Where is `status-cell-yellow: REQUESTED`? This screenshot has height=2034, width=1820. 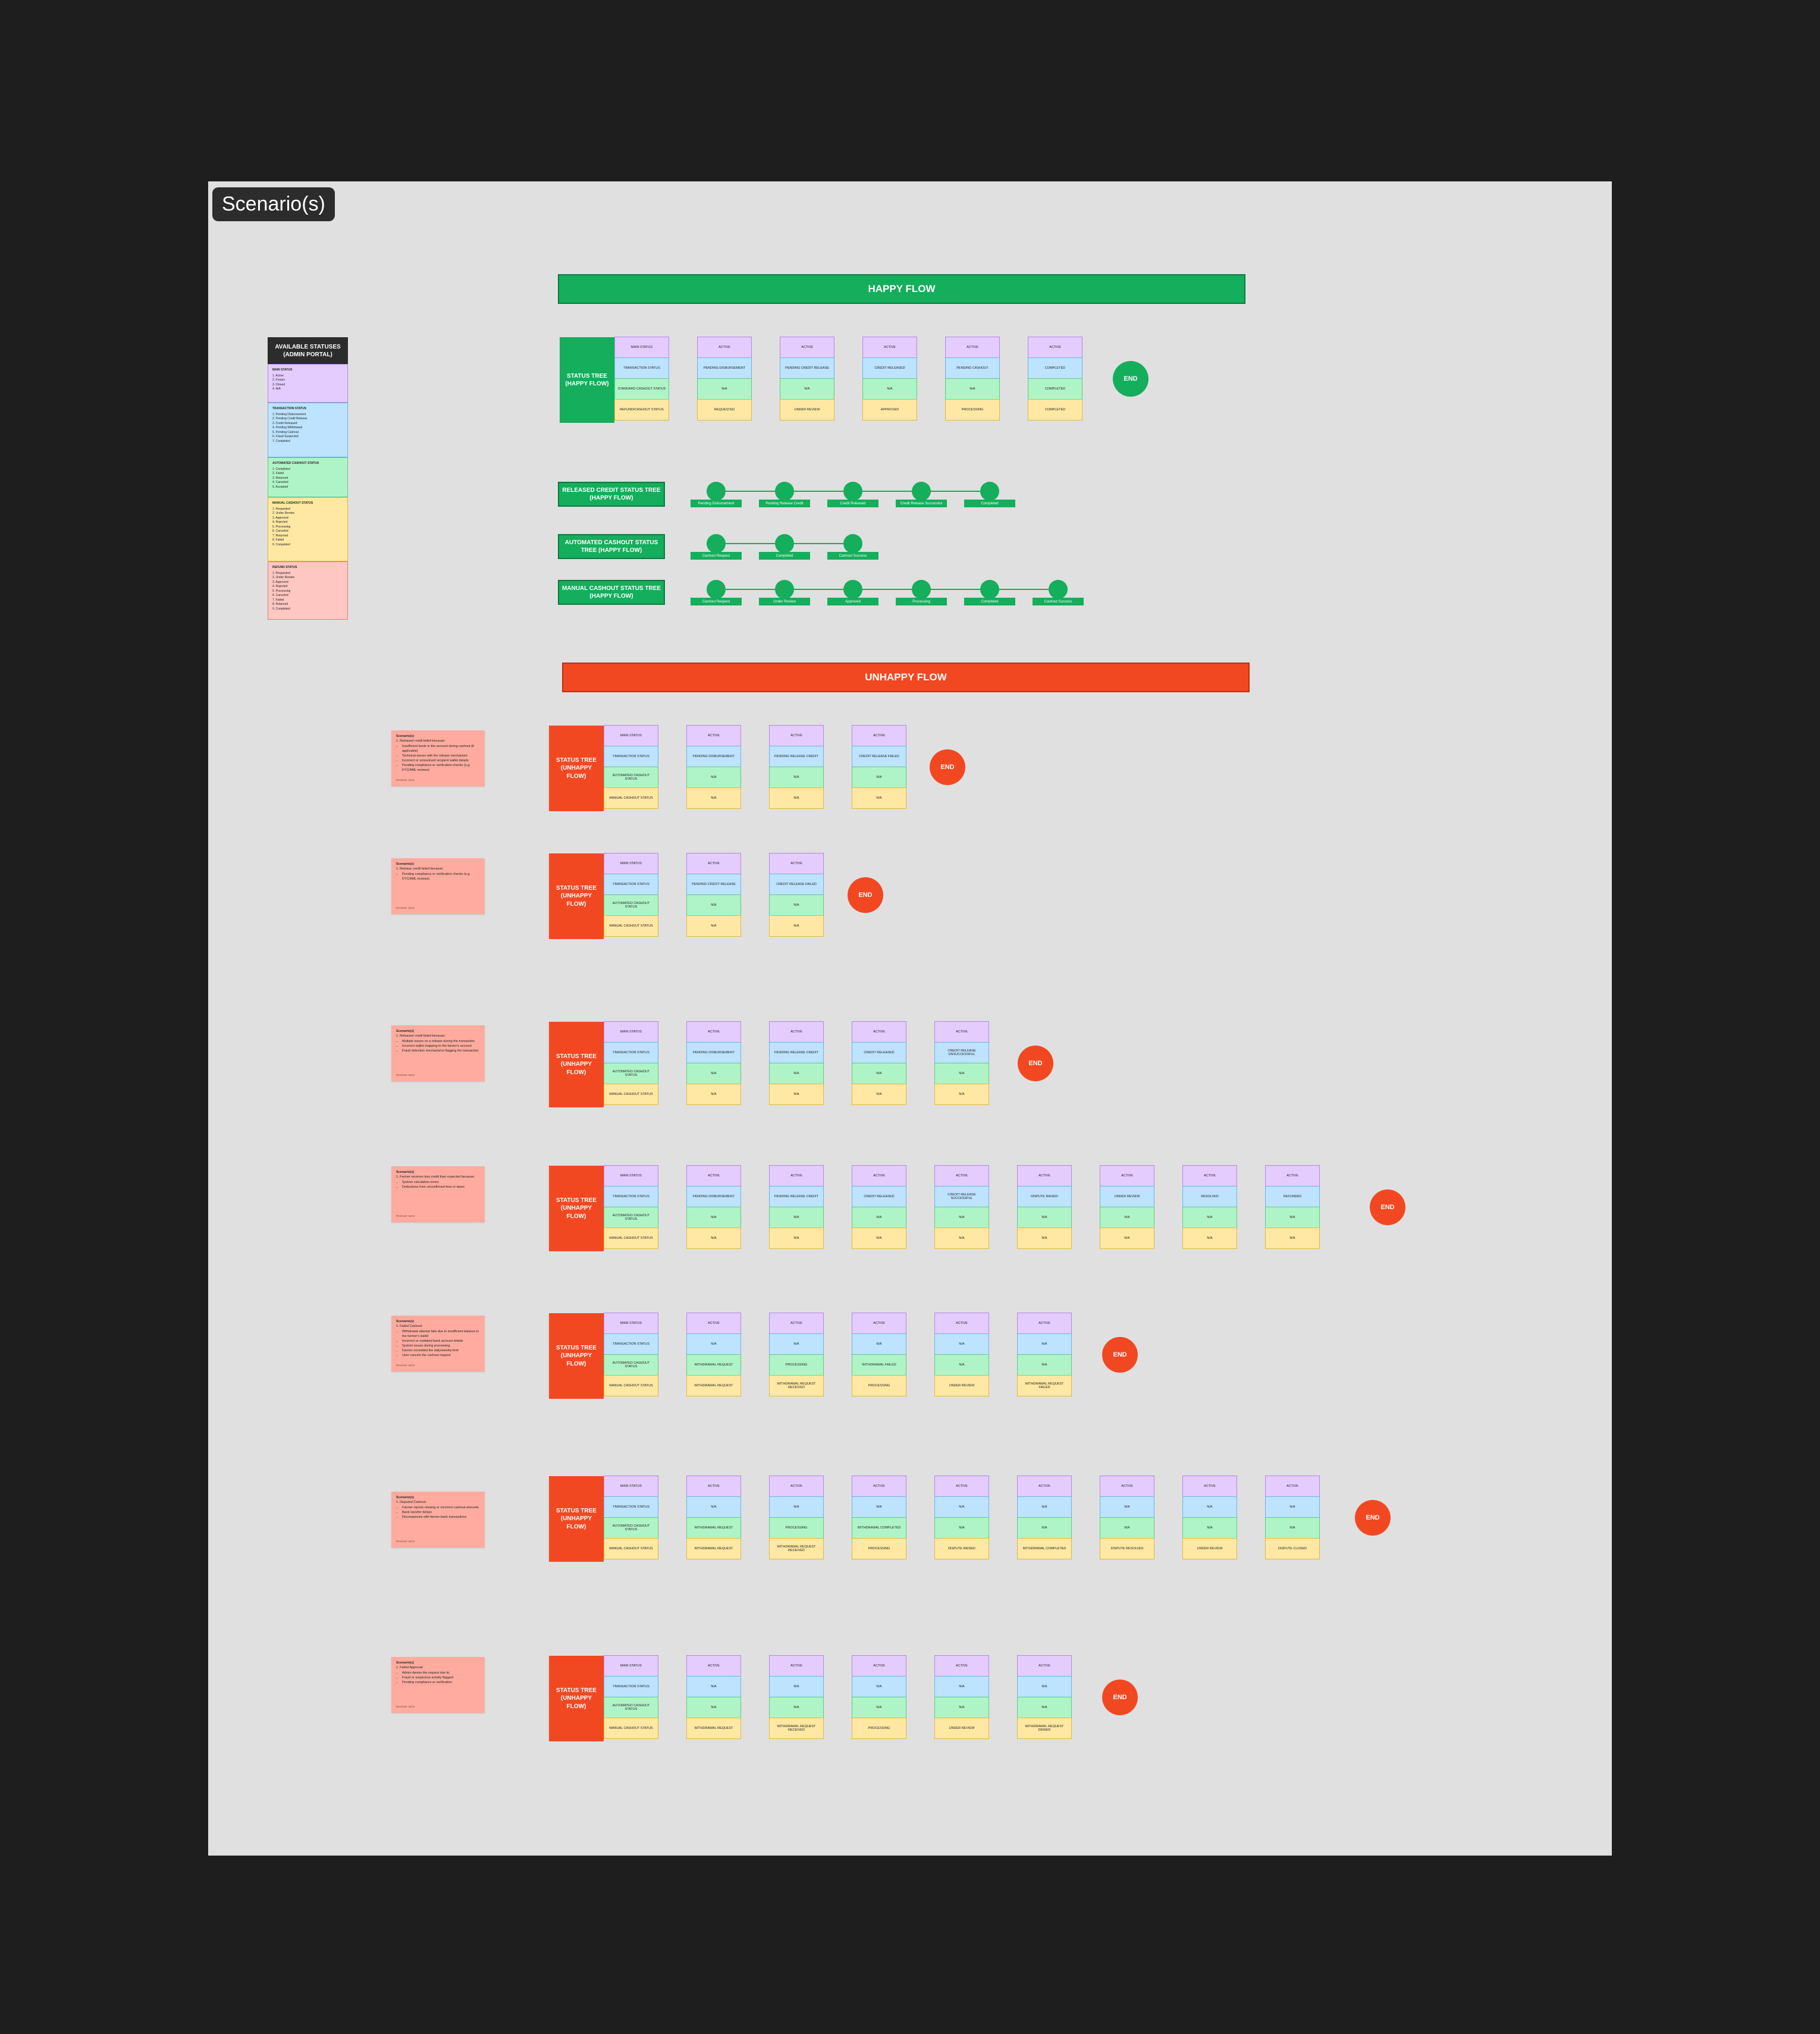
status-cell-yellow: REQUESTED is located at coordinates (724, 409).